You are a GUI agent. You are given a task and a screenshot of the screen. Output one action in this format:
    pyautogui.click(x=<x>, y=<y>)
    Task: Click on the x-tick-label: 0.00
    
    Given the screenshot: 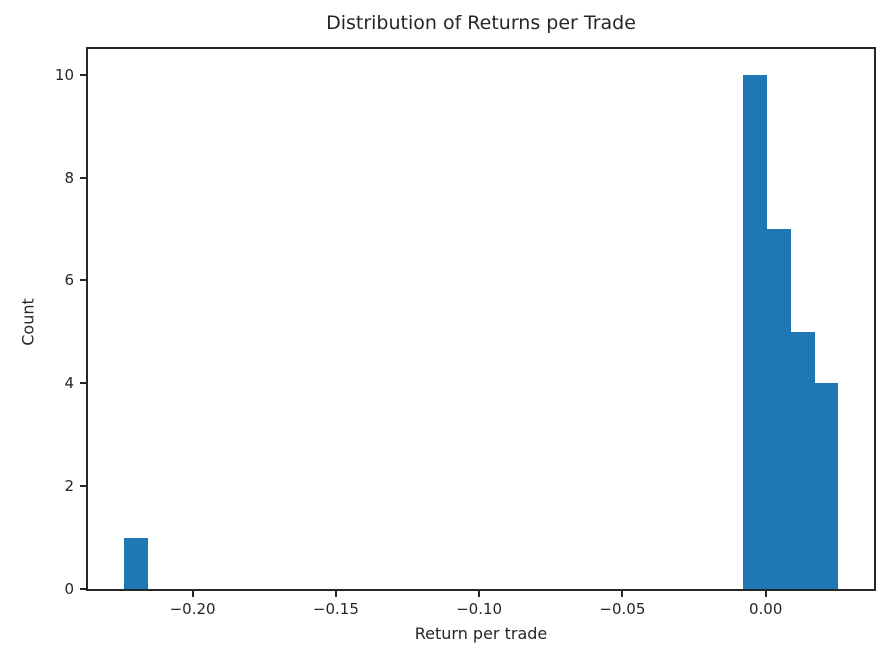 What is the action you would take?
    pyautogui.click(x=765, y=609)
    